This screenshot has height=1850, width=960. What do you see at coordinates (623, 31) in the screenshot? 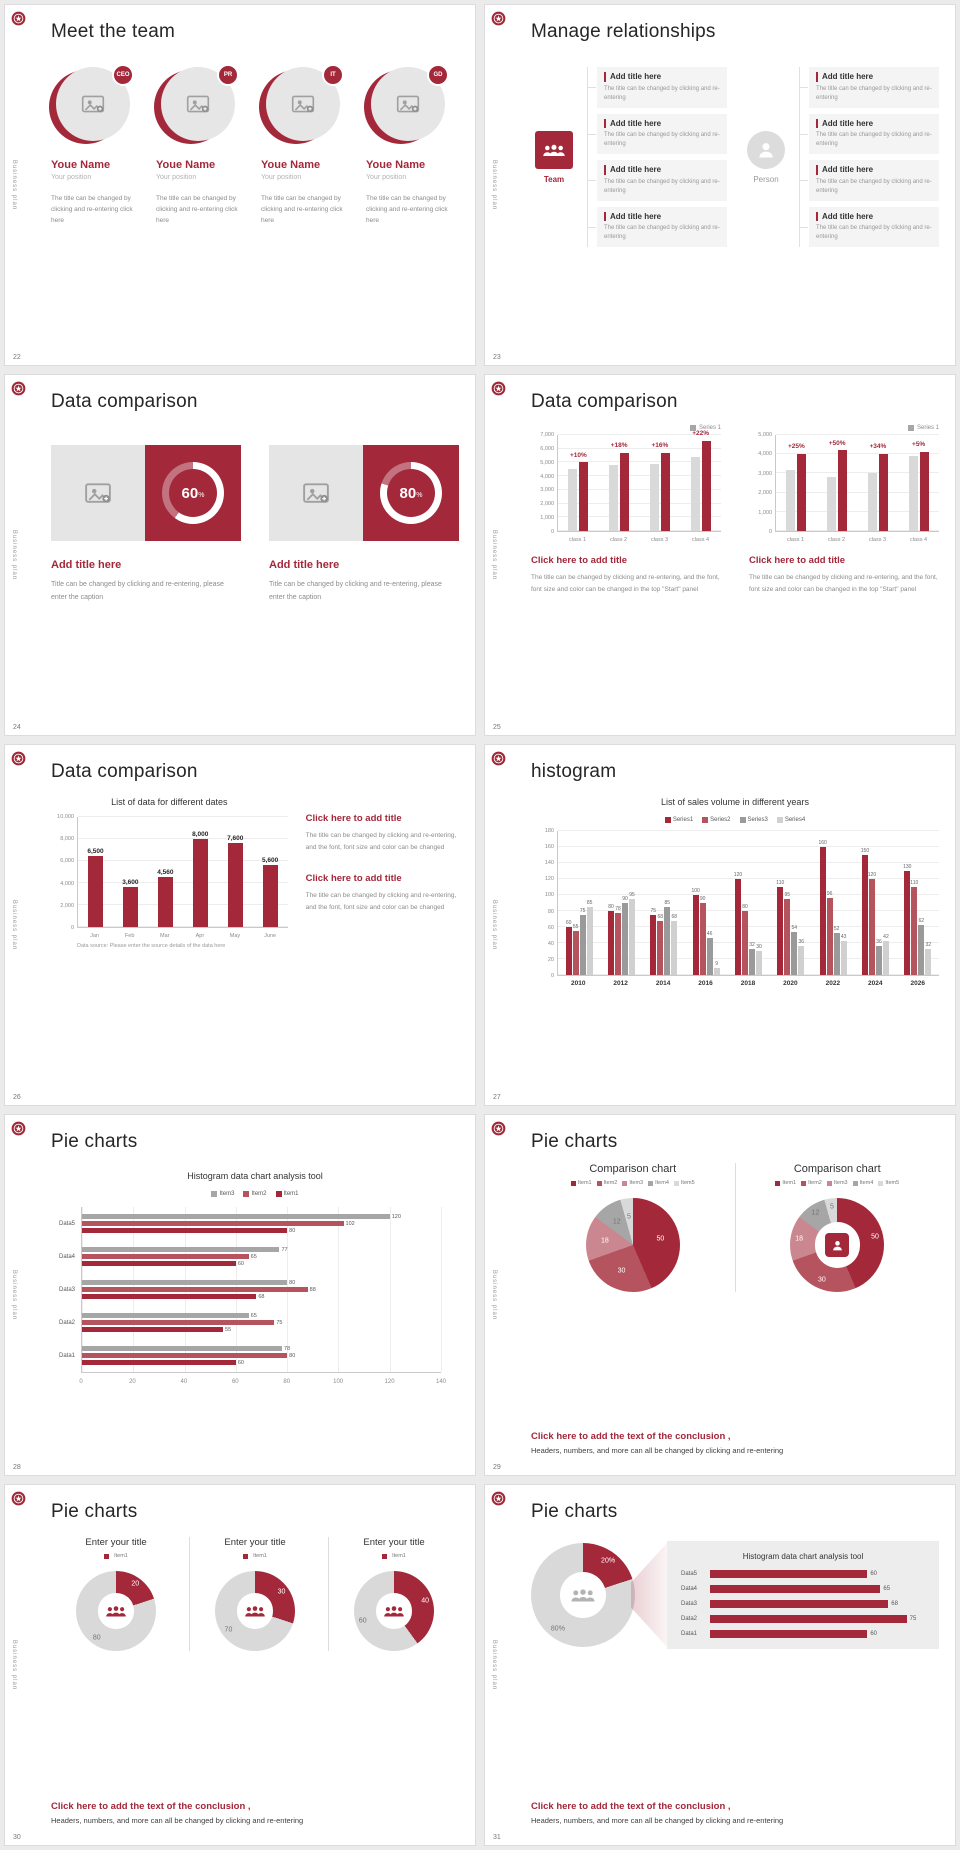
I see `slide-title: Manage relationships` at bounding box center [623, 31].